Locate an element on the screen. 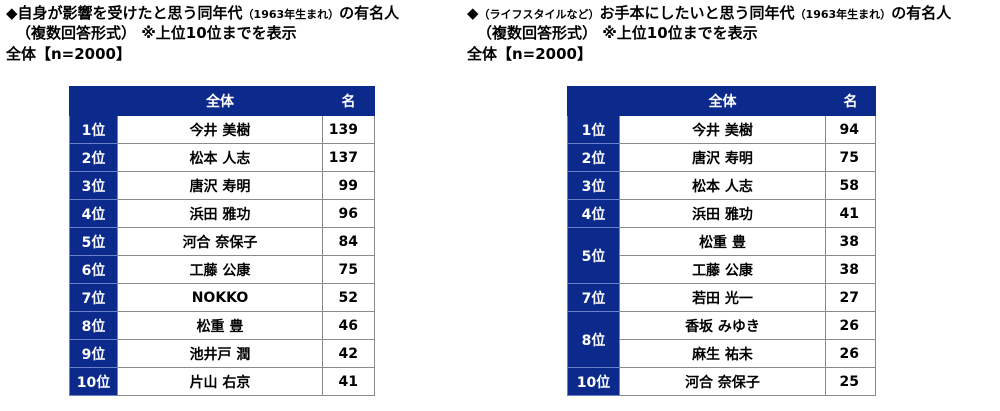  table-row: 5位 松重 豊 38 is located at coordinates (721, 255).